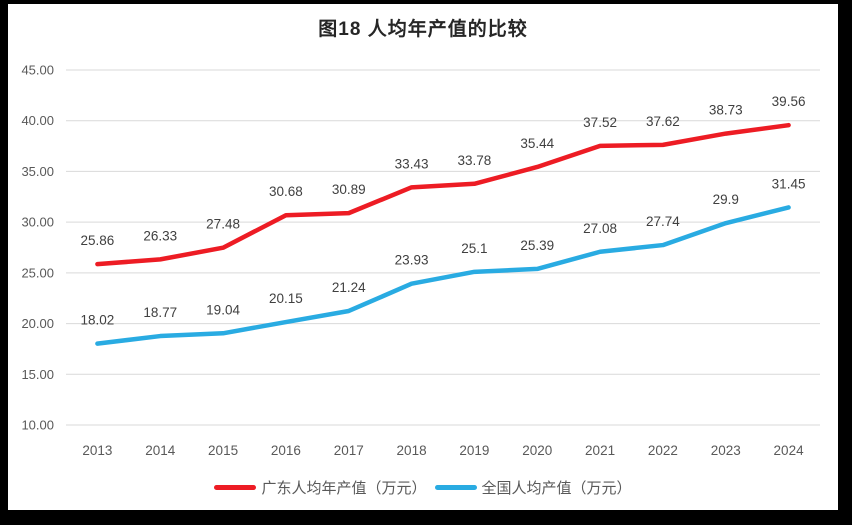  I want to click on y-tick-label: 45.00, so click(37, 70).